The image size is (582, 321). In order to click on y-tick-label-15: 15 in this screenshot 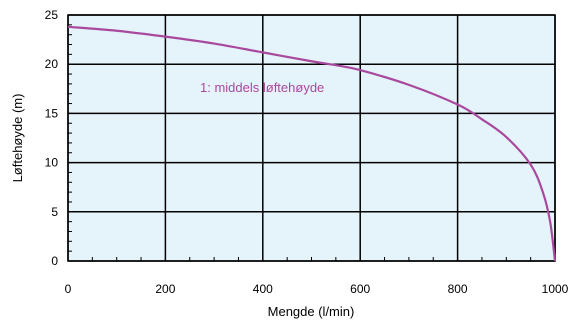, I will do `click(52, 113)`.